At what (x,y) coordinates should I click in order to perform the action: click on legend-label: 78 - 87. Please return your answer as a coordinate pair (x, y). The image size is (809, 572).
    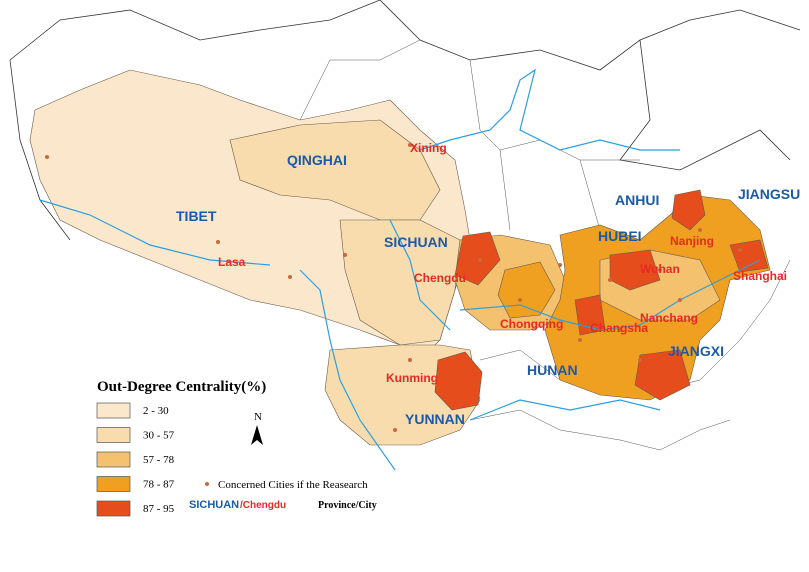
    Looking at the image, I should click on (159, 485).